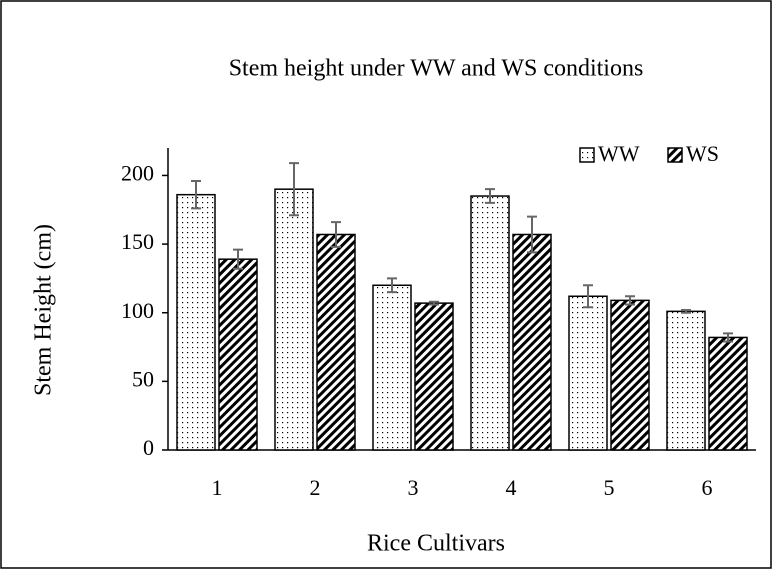  Describe the element at coordinates (511, 487) in the screenshot. I see `x-tick-label: 4` at that location.